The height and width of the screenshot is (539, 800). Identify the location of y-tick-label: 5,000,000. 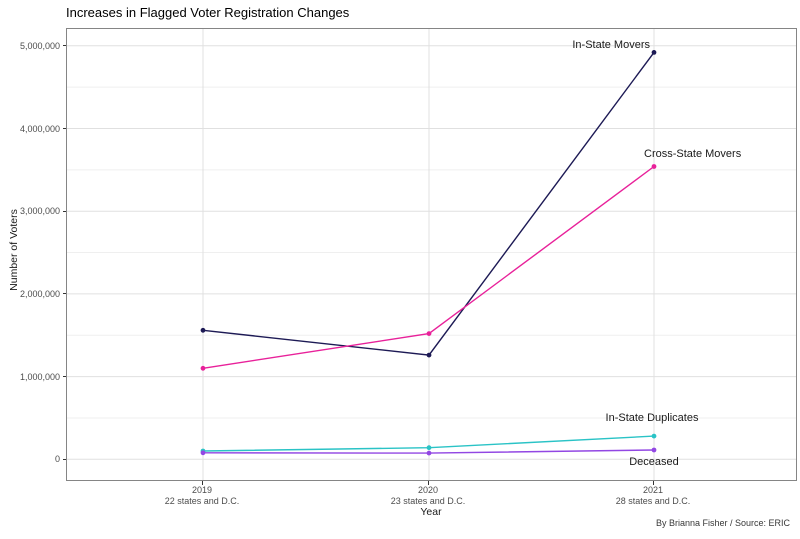
(39, 45).